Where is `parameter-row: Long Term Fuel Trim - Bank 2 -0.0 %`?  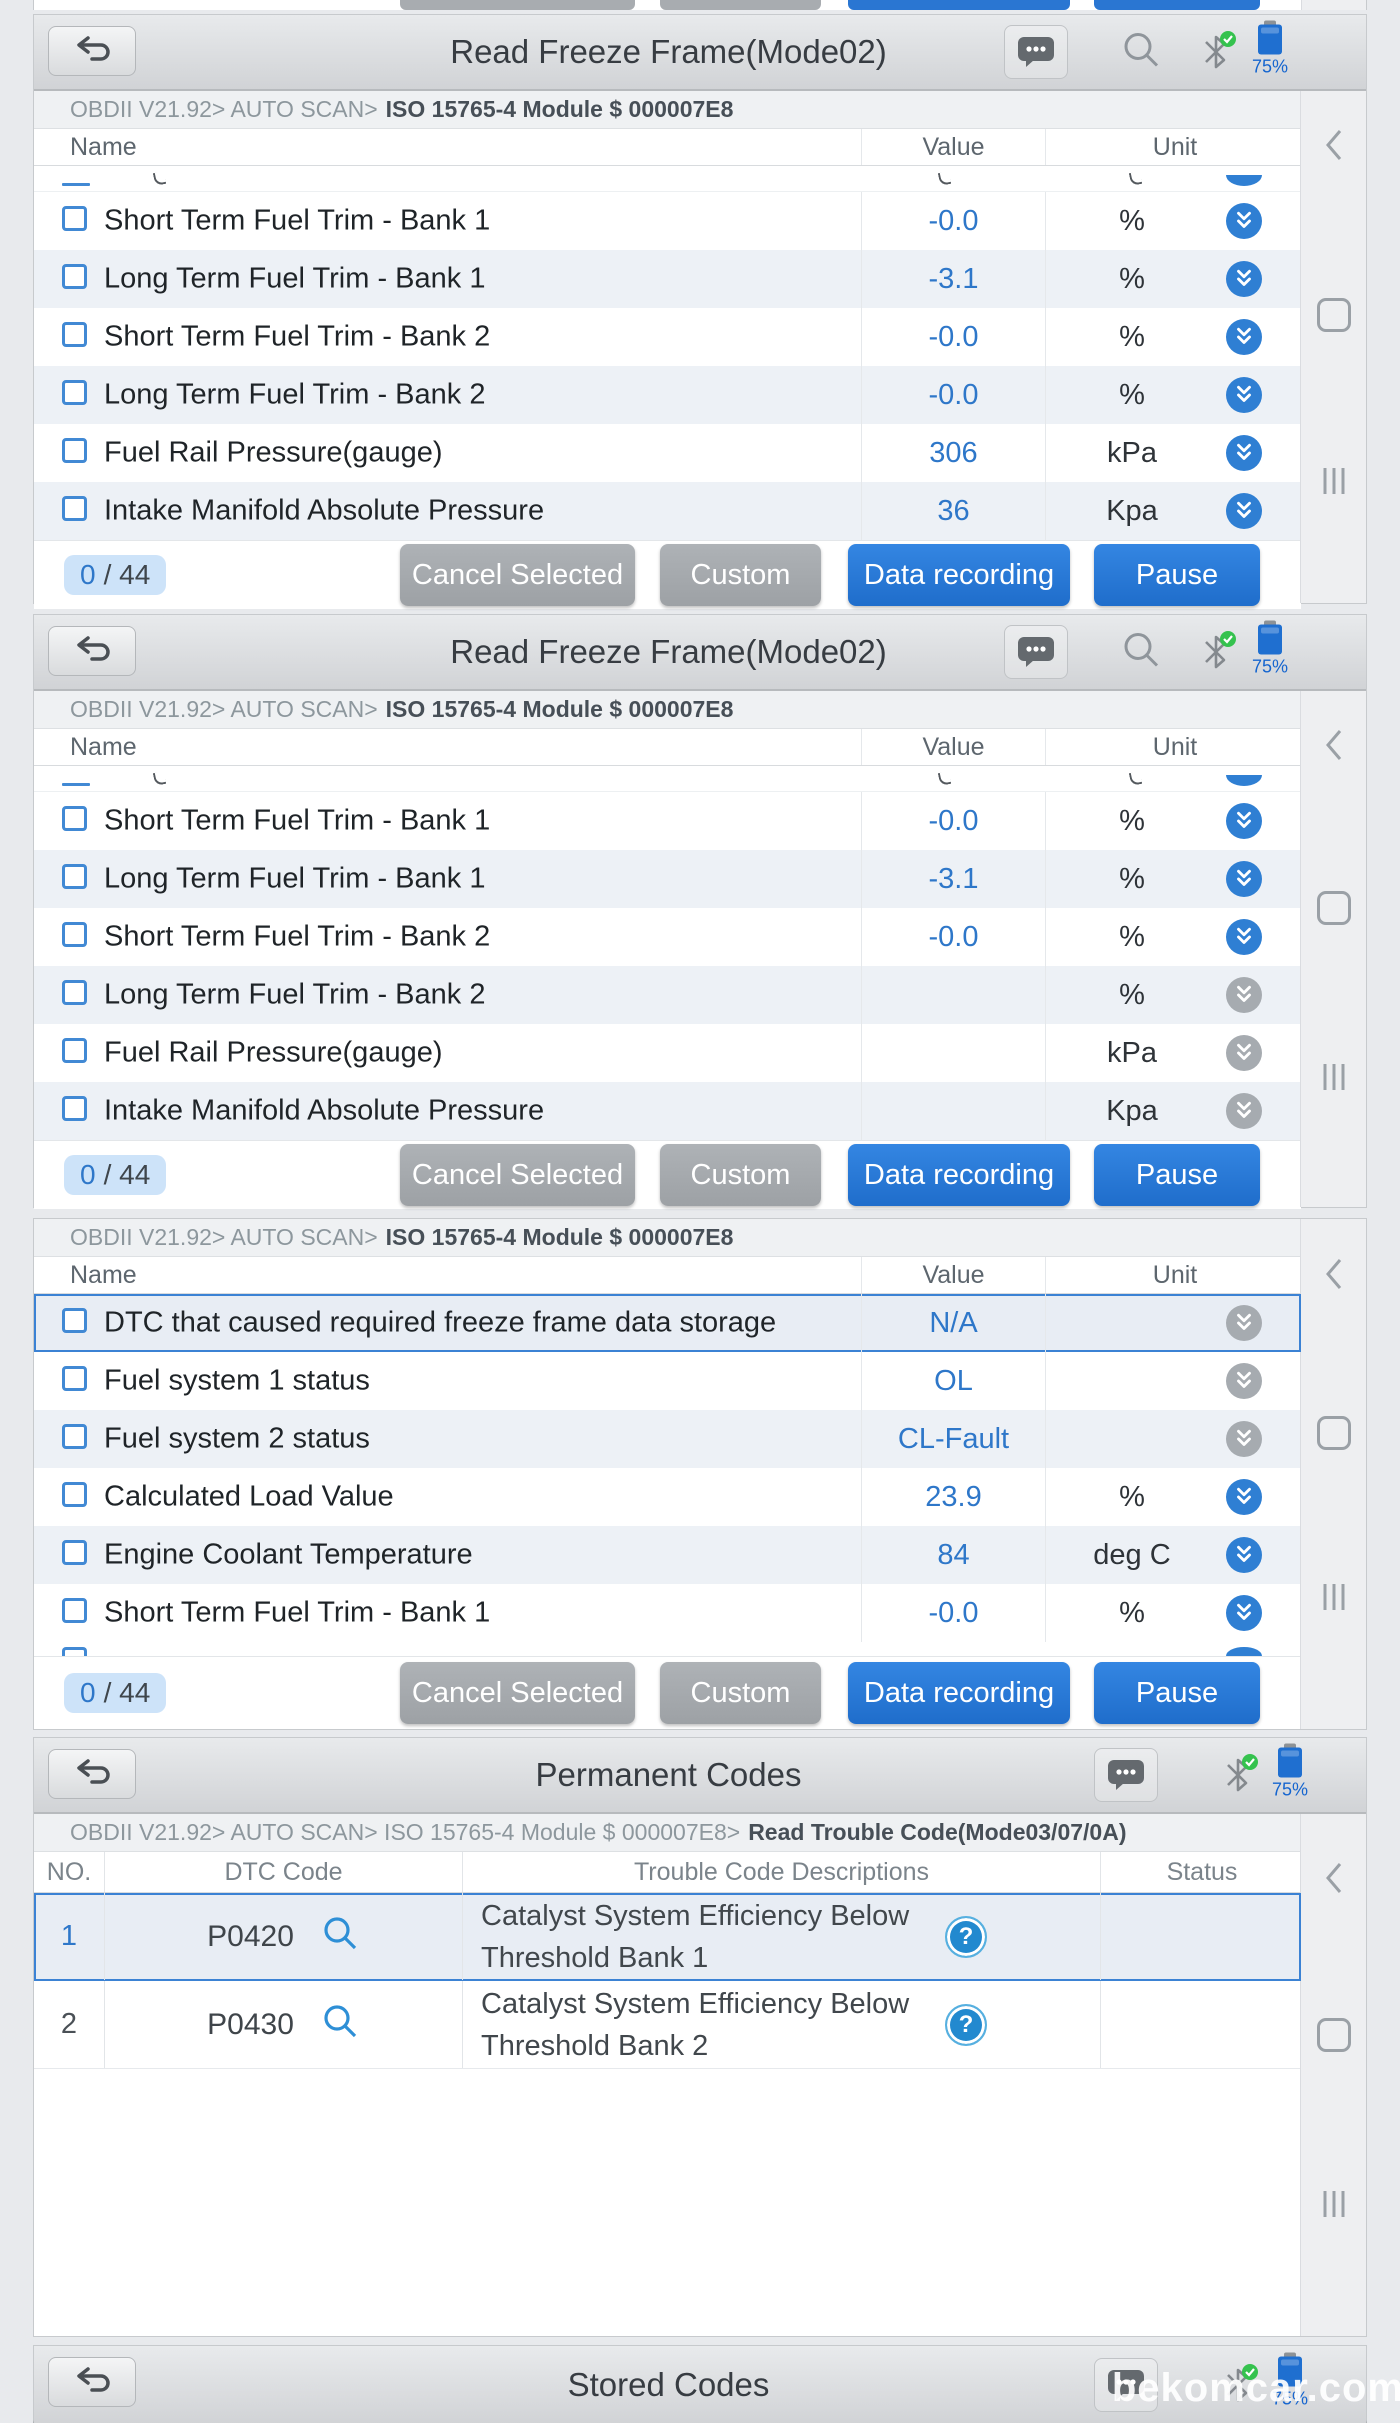
parameter-row: Long Term Fuel Trim - Bank 2 -0.0 % is located at coordinates (667, 395).